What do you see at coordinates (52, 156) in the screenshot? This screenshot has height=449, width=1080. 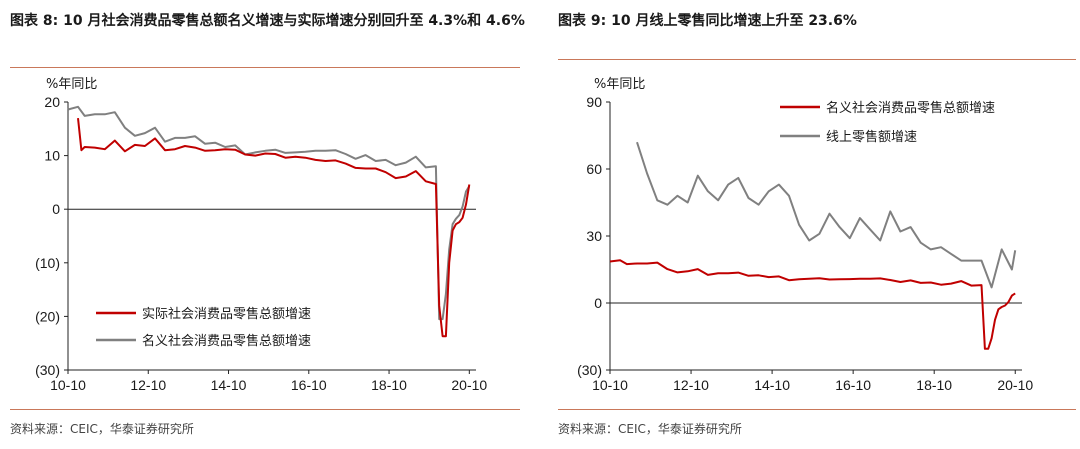 I see `y-tick-label-left: 10` at bounding box center [52, 156].